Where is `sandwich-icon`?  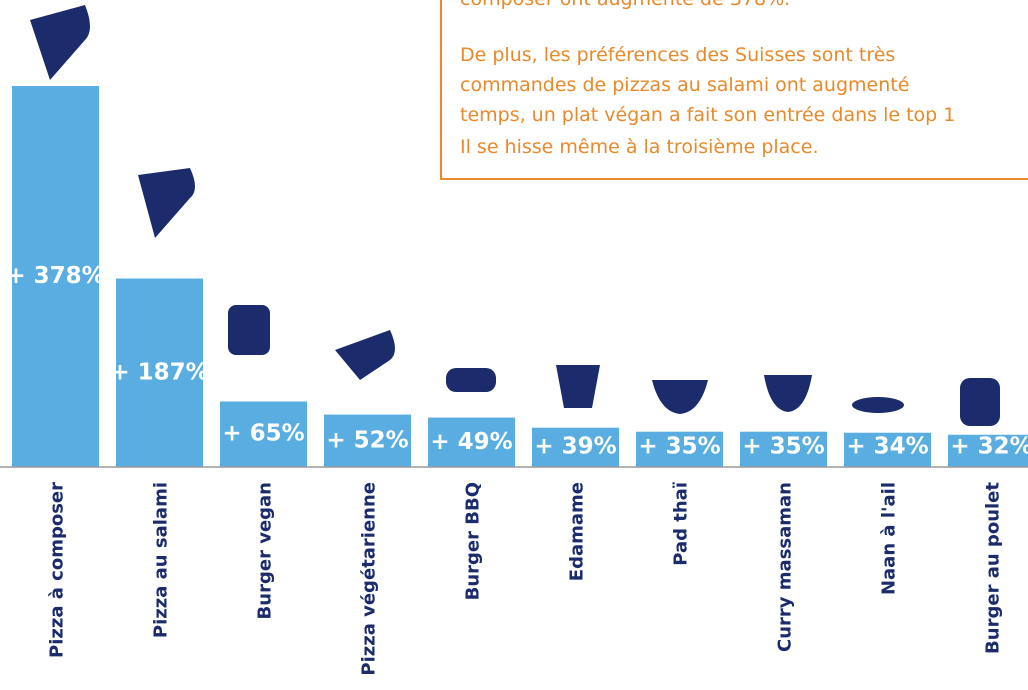 sandwich-icon is located at coordinates (249, 330).